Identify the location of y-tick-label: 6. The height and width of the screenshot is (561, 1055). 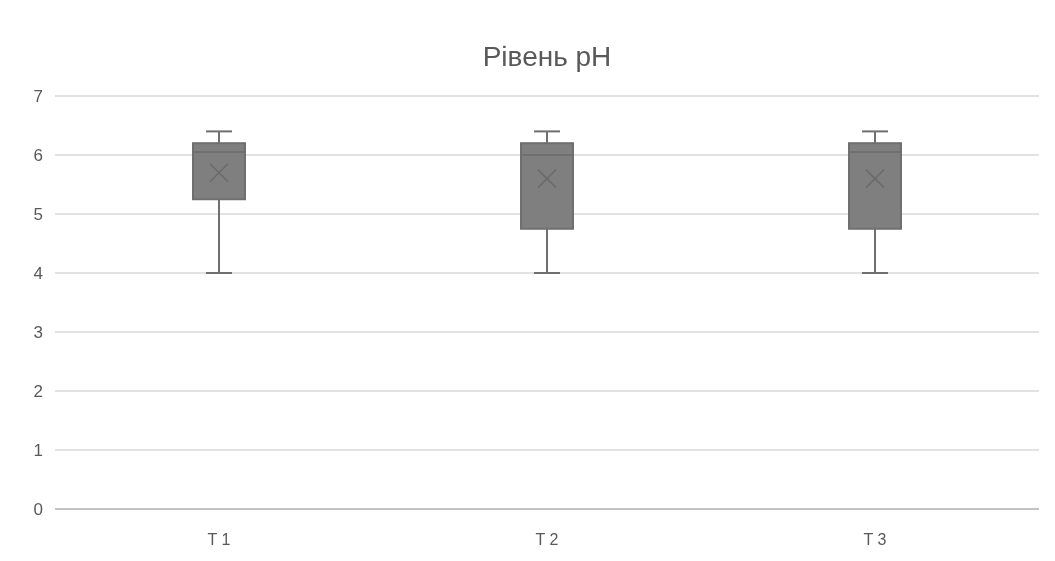
(38, 155).